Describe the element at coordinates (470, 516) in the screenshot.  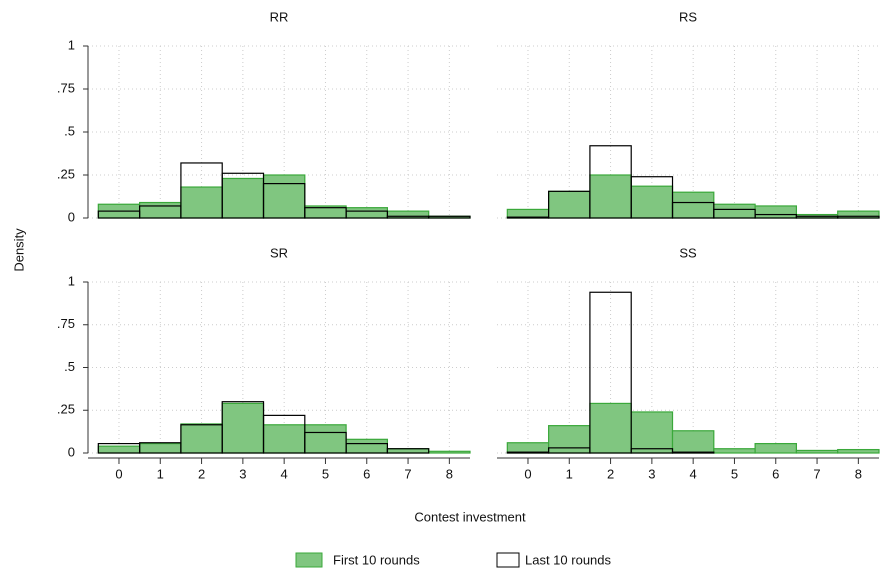
I see `x-axis-label: Contest investment` at that location.